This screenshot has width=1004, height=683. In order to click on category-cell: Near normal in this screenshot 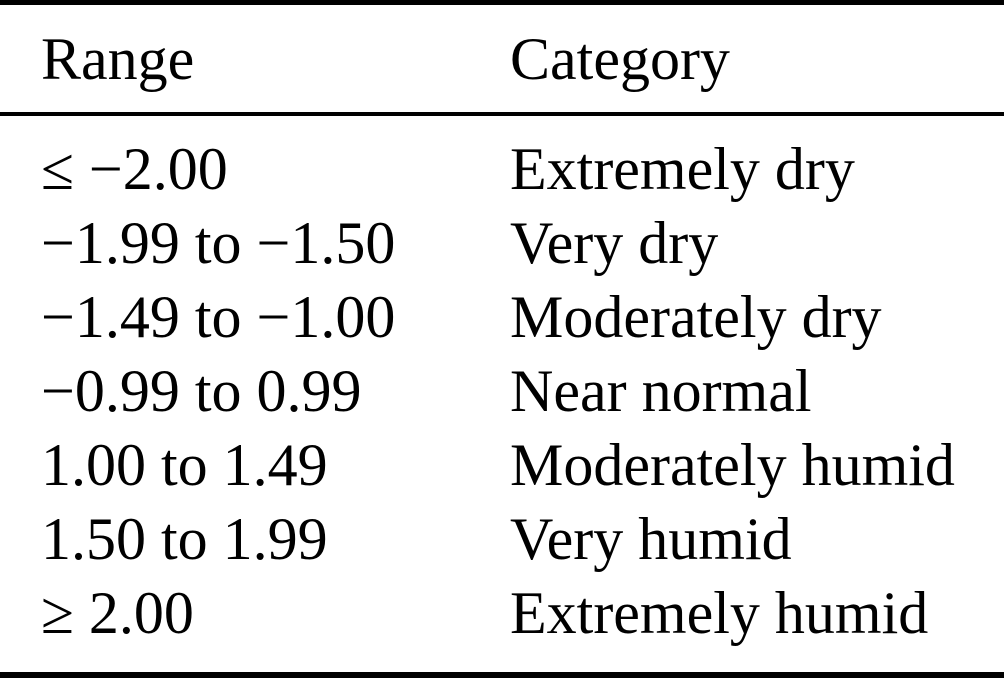, I will do `click(661, 391)`.